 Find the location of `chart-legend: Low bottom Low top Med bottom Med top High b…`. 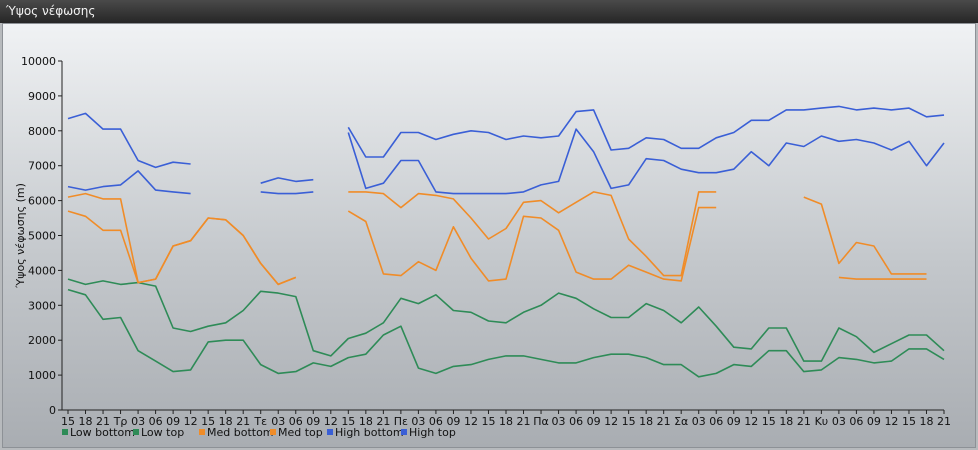

chart-legend: Low bottom Low top Med bottom Med top High b… is located at coordinates (259, 432).